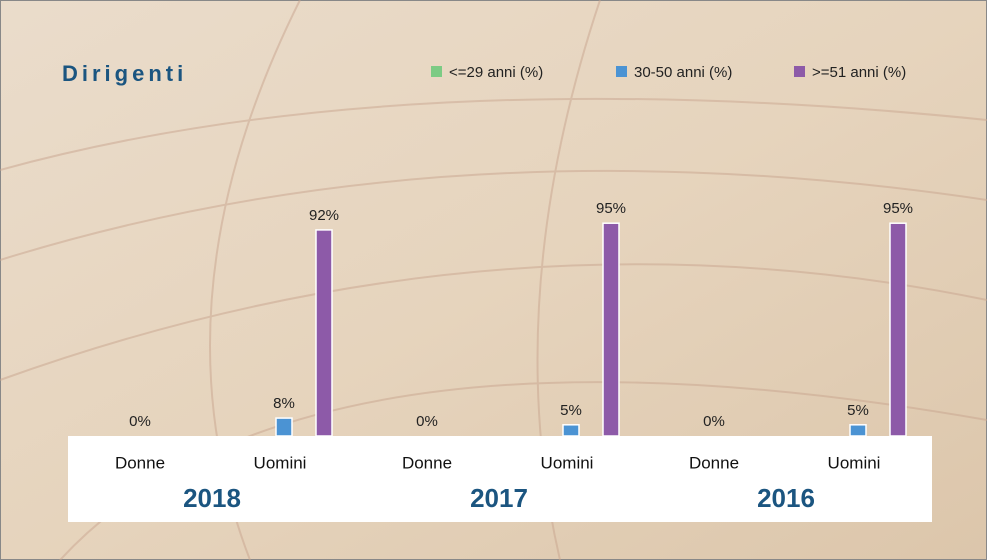 This screenshot has height=560, width=987. What do you see at coordinates (284, 403) in the screenshot?
I see `data-label: 8%` at bounding box center [284, 403].